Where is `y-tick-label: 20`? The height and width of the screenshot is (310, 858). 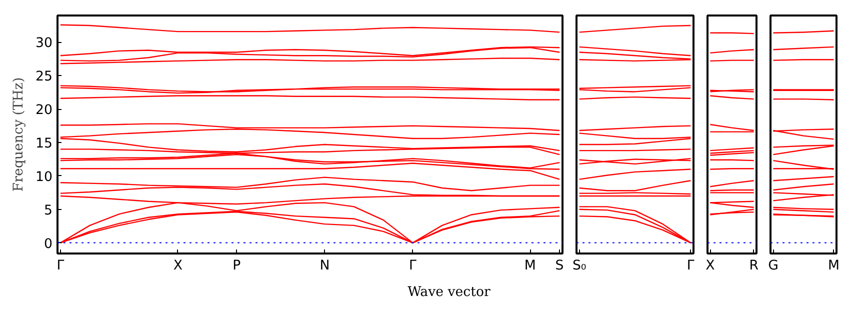 y-tick-label: 20 is located at coordinates (44, 110).